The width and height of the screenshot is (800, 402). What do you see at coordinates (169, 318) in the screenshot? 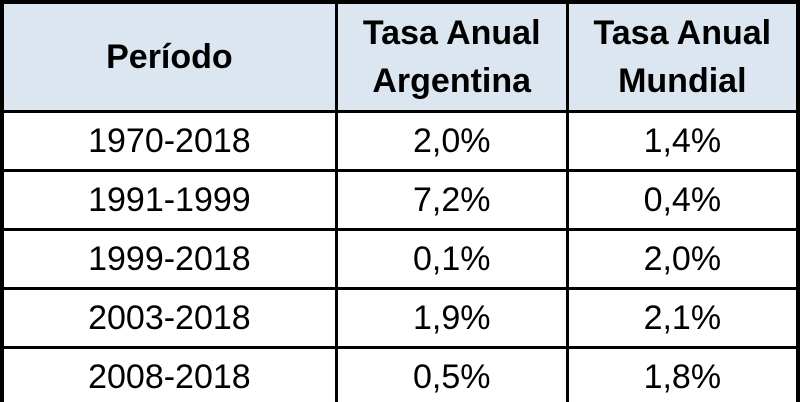
I see `period-cell: 2003-2018` at bounding box center [169, 318].